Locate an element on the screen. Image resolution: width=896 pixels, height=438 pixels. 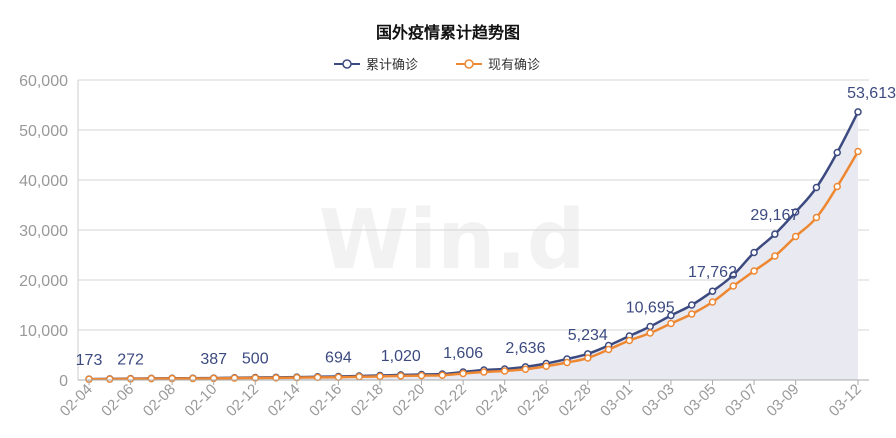
x-tick-label: 02-18 is located at coordinates (367, 400).